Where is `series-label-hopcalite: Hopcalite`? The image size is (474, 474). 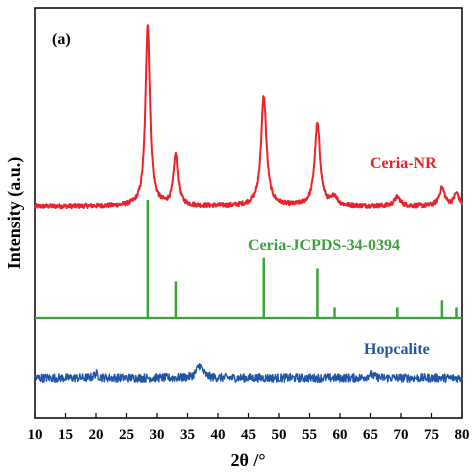
series-label-hopcalite: Hopcalite is located at coordinates (397, 349).